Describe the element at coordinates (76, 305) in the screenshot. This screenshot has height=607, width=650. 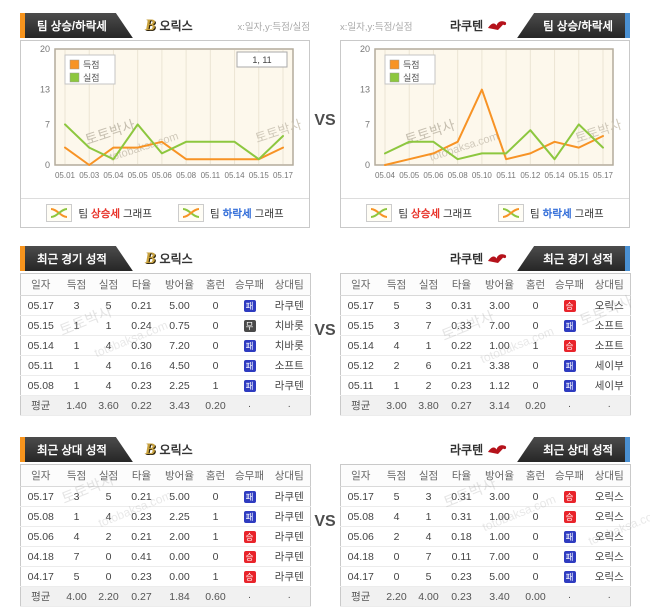
I see `table-cell: 3` at that location.